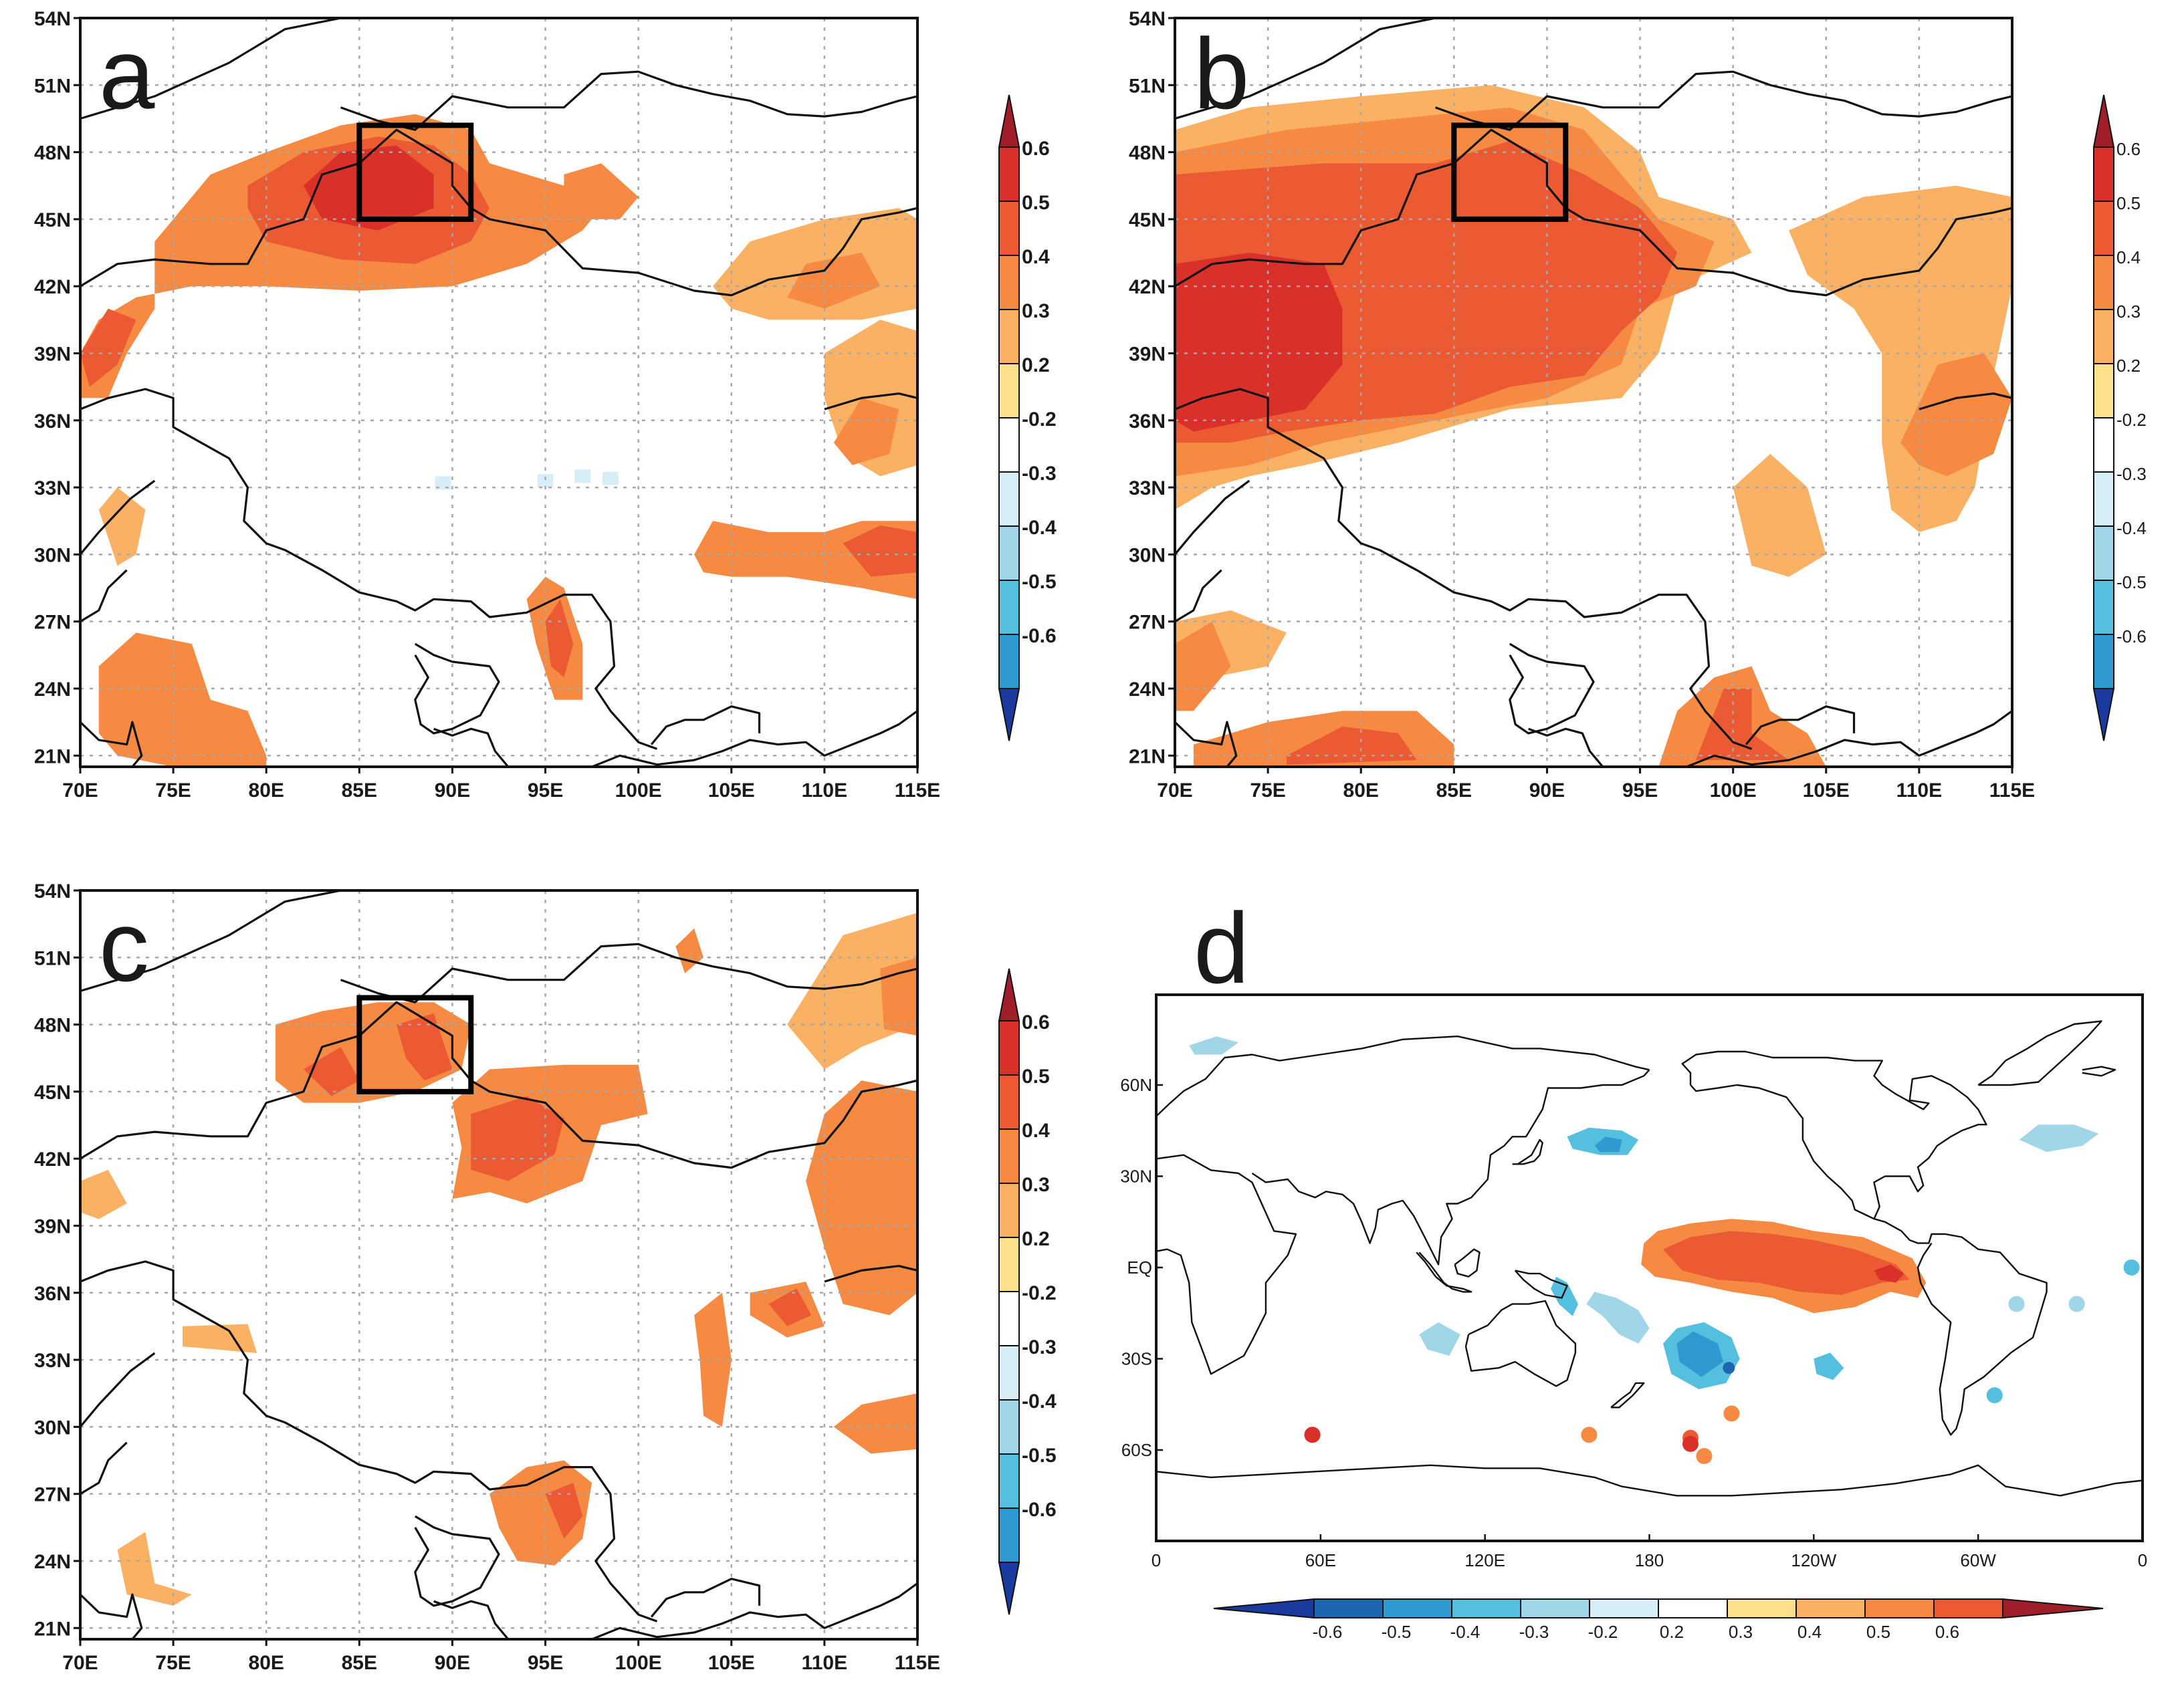  I want to click on lat-tick-label: 30N, so click(1136, 1177).